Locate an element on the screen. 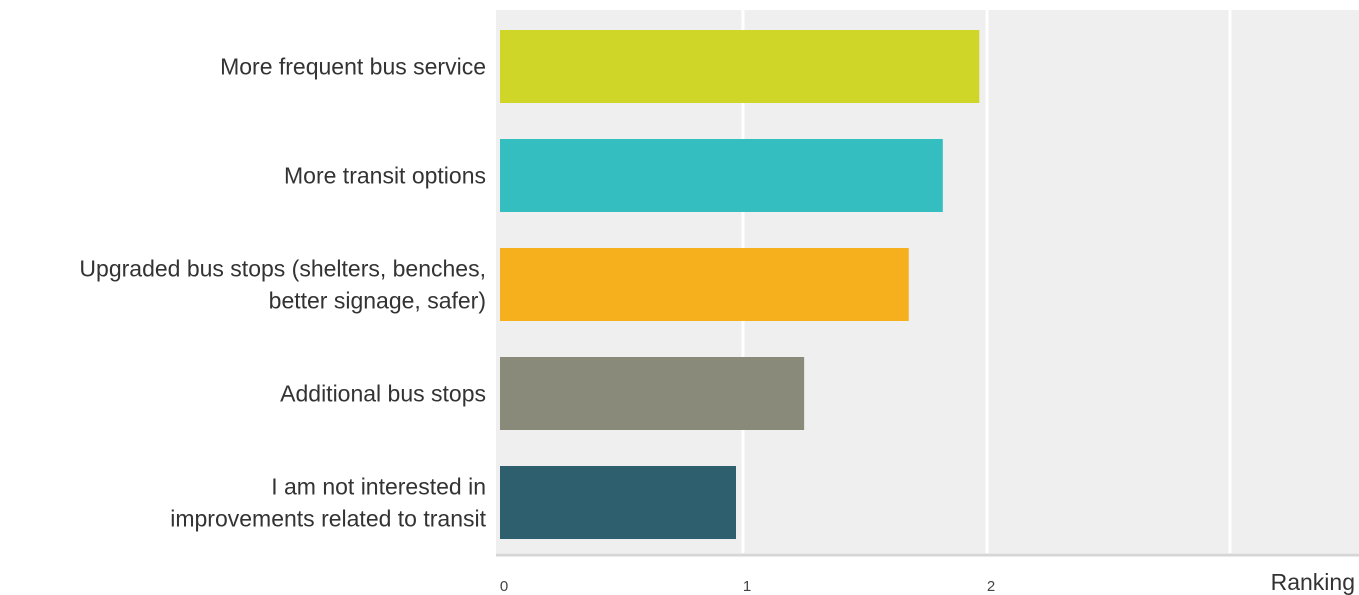  x-axis-title: Ranking is located at coordinates (1313, 582).